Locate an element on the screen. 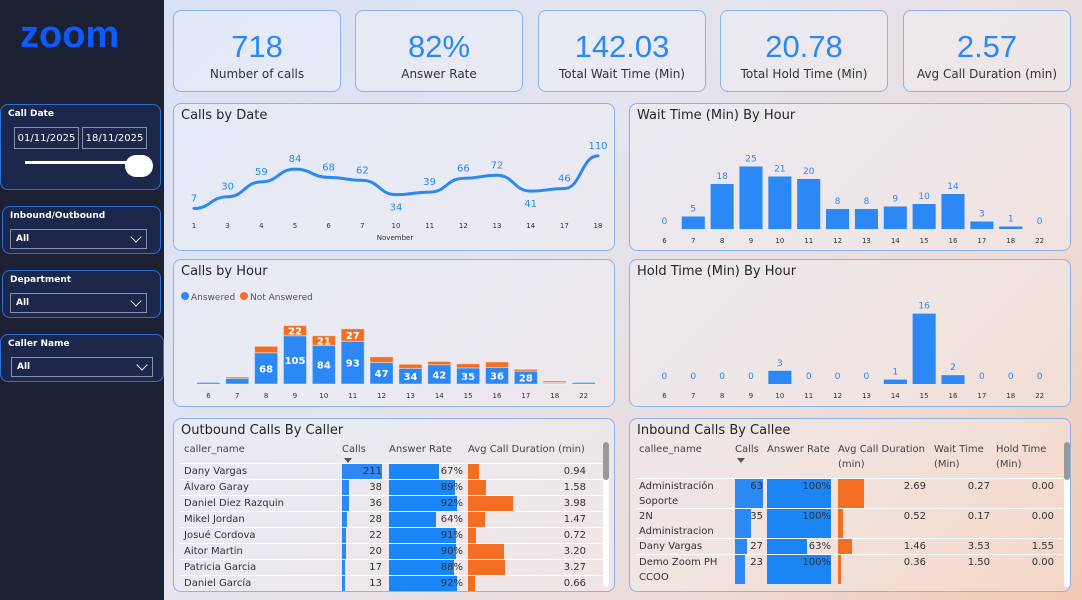 The image size is (1082, 600). x-tick-label: 10 is located at coordinates (779, 241).